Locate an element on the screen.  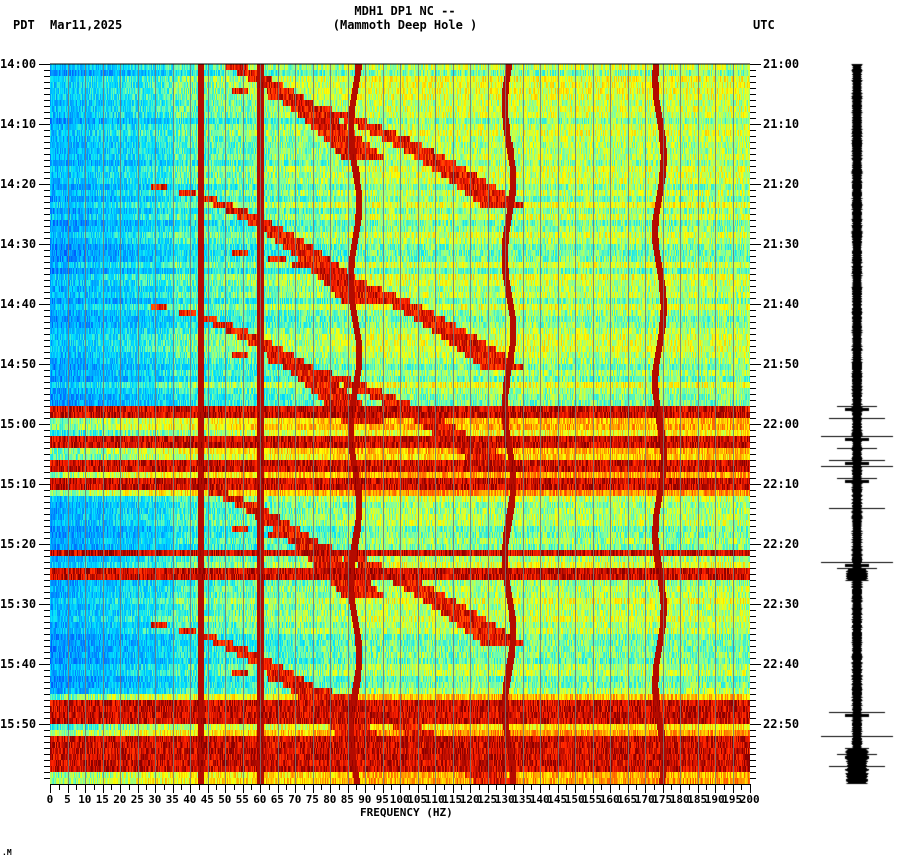
footer-mark: .M is located at coordinates (7, 852).